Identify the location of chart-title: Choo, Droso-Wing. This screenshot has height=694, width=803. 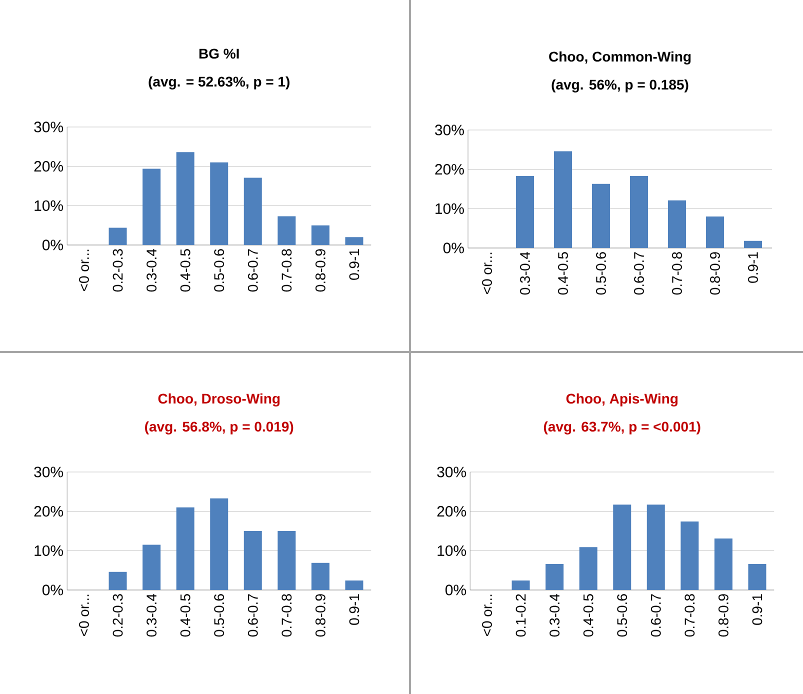
(219, 399).